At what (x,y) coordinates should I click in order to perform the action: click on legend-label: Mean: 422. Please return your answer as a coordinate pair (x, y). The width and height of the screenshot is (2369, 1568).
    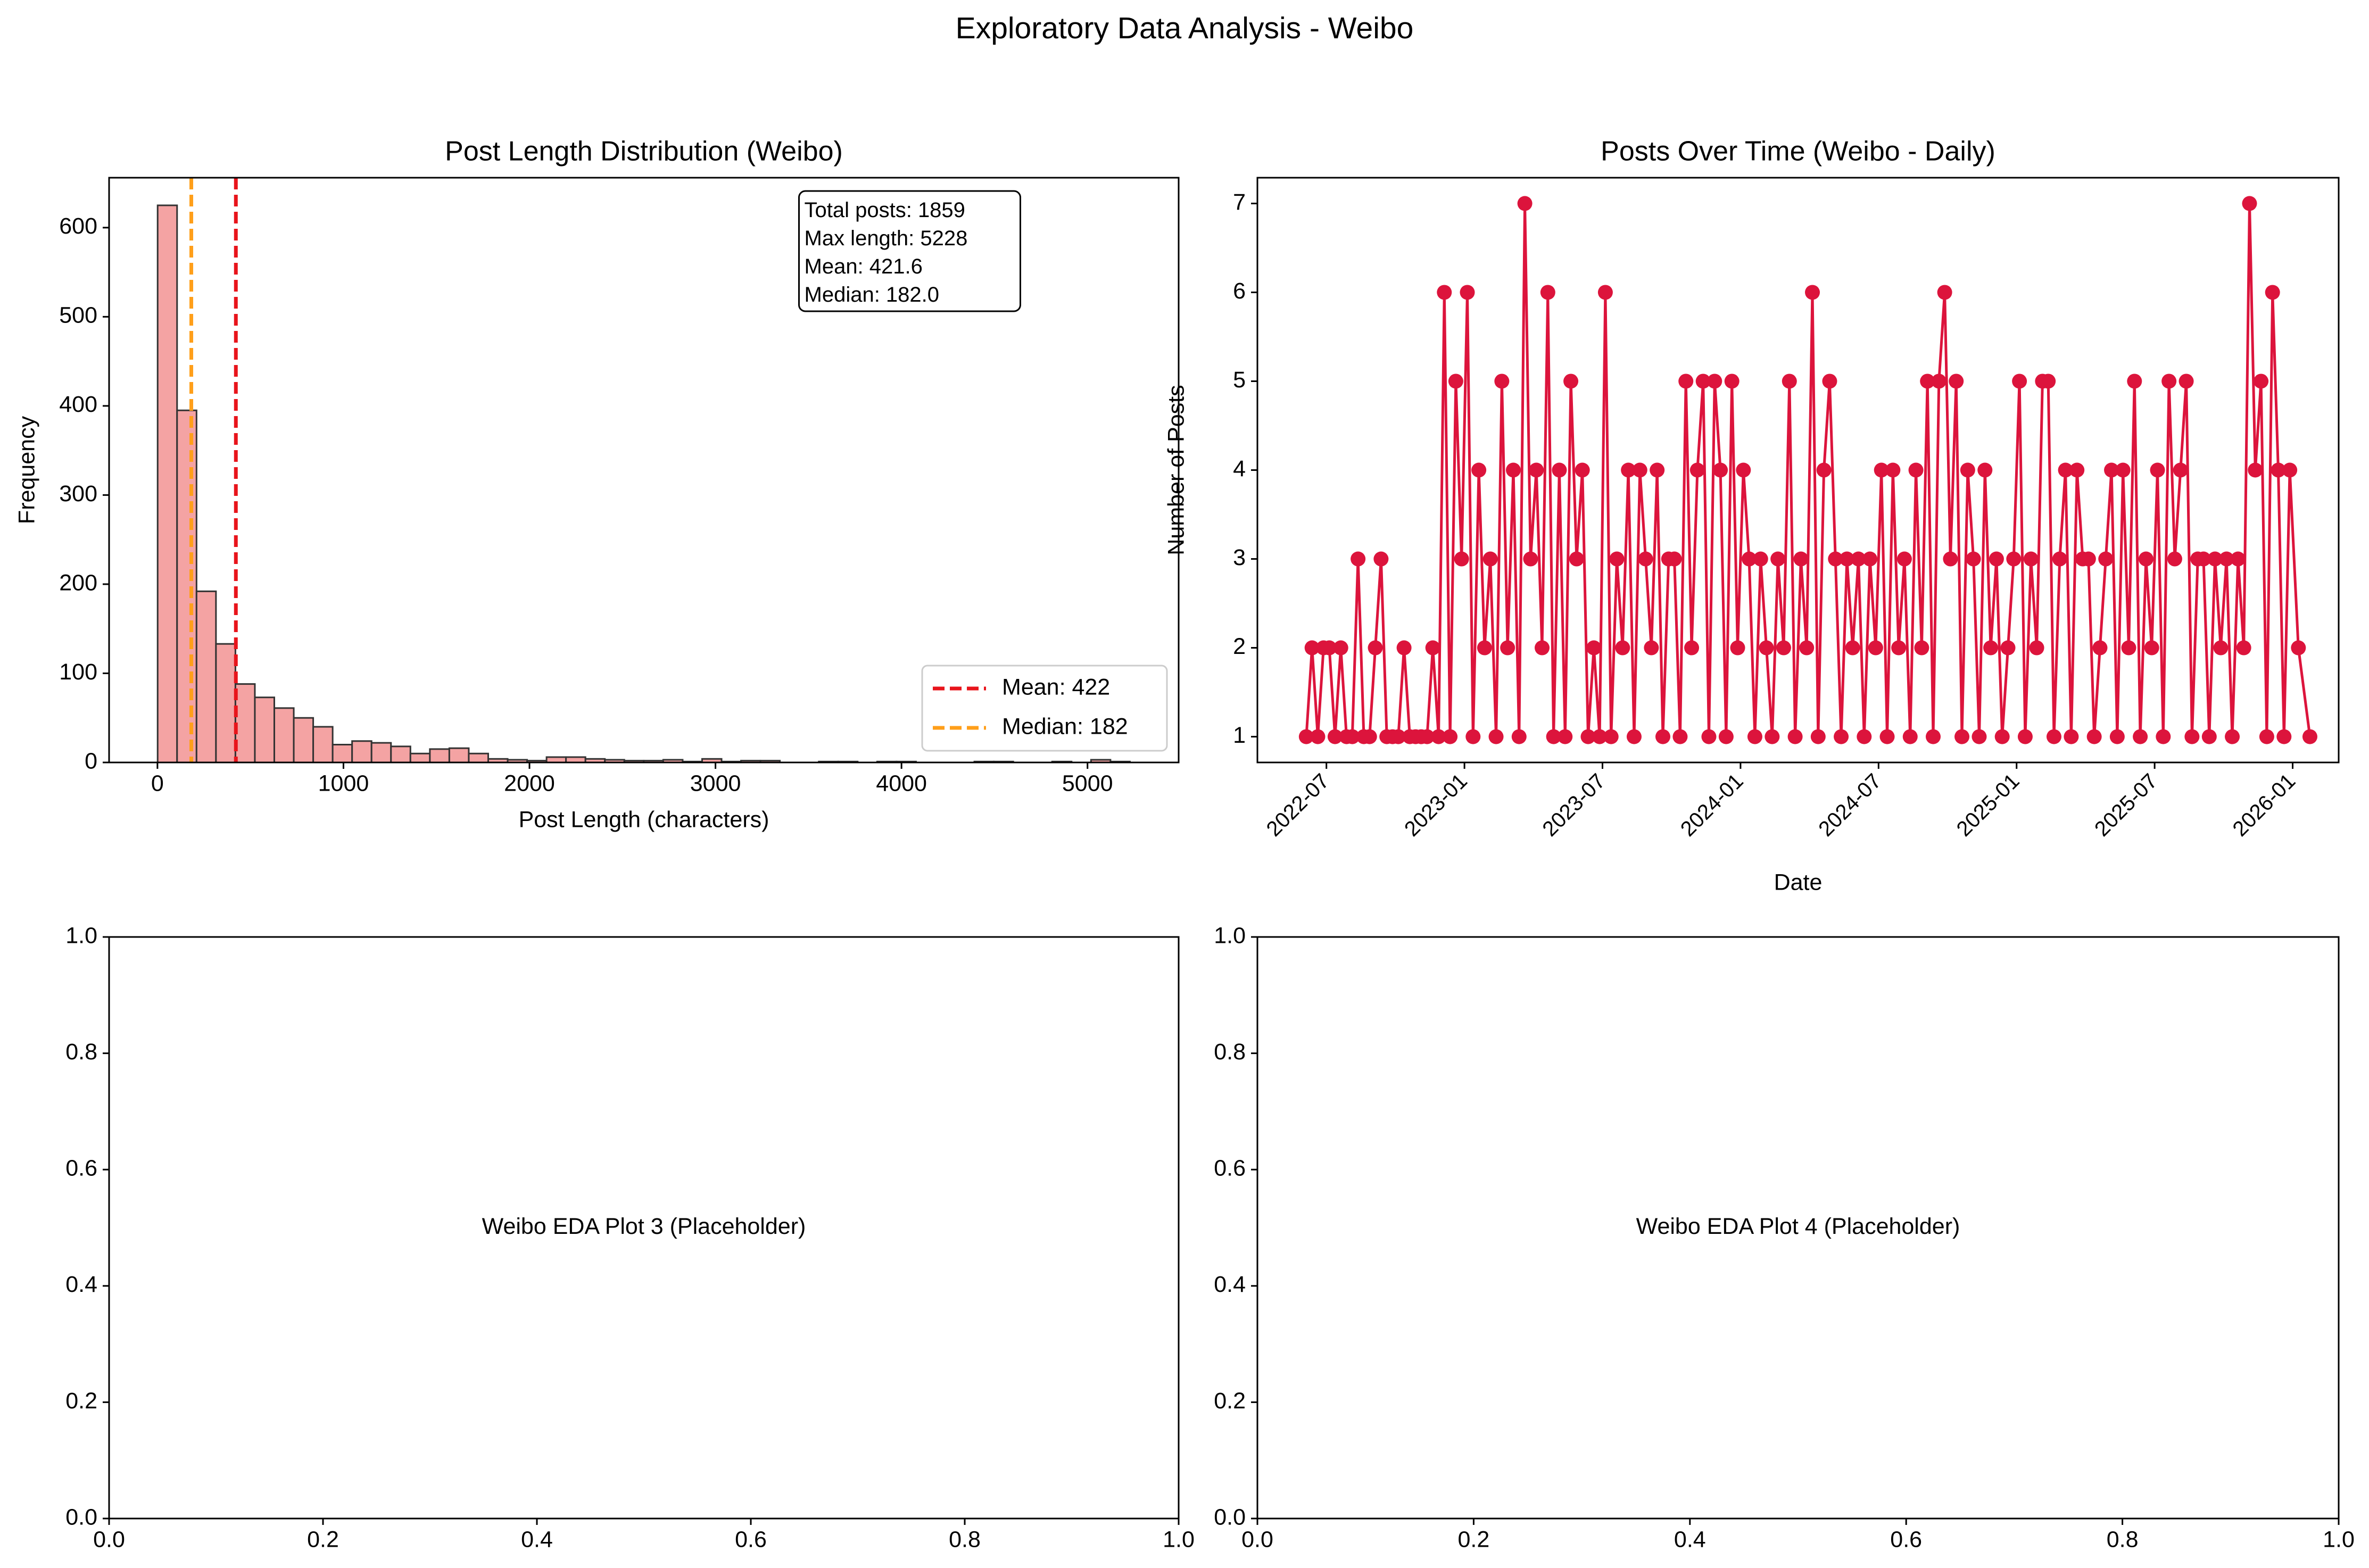
    Looking at the image, I should click on (1056, 687).